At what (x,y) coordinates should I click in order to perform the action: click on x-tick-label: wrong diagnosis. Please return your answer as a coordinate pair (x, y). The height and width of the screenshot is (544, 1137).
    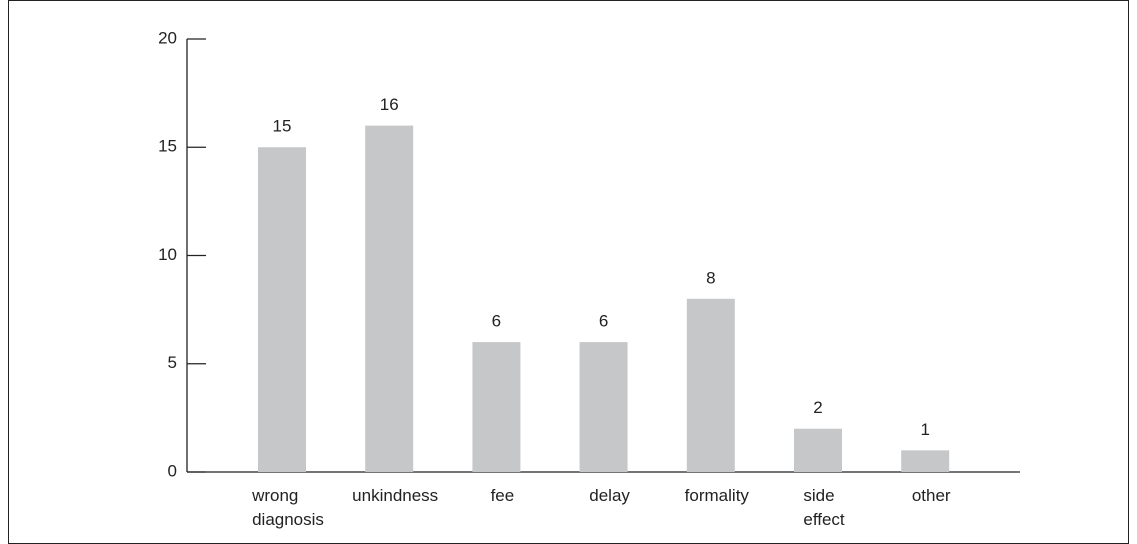
    Looking at the image, I should click on (288, 507).